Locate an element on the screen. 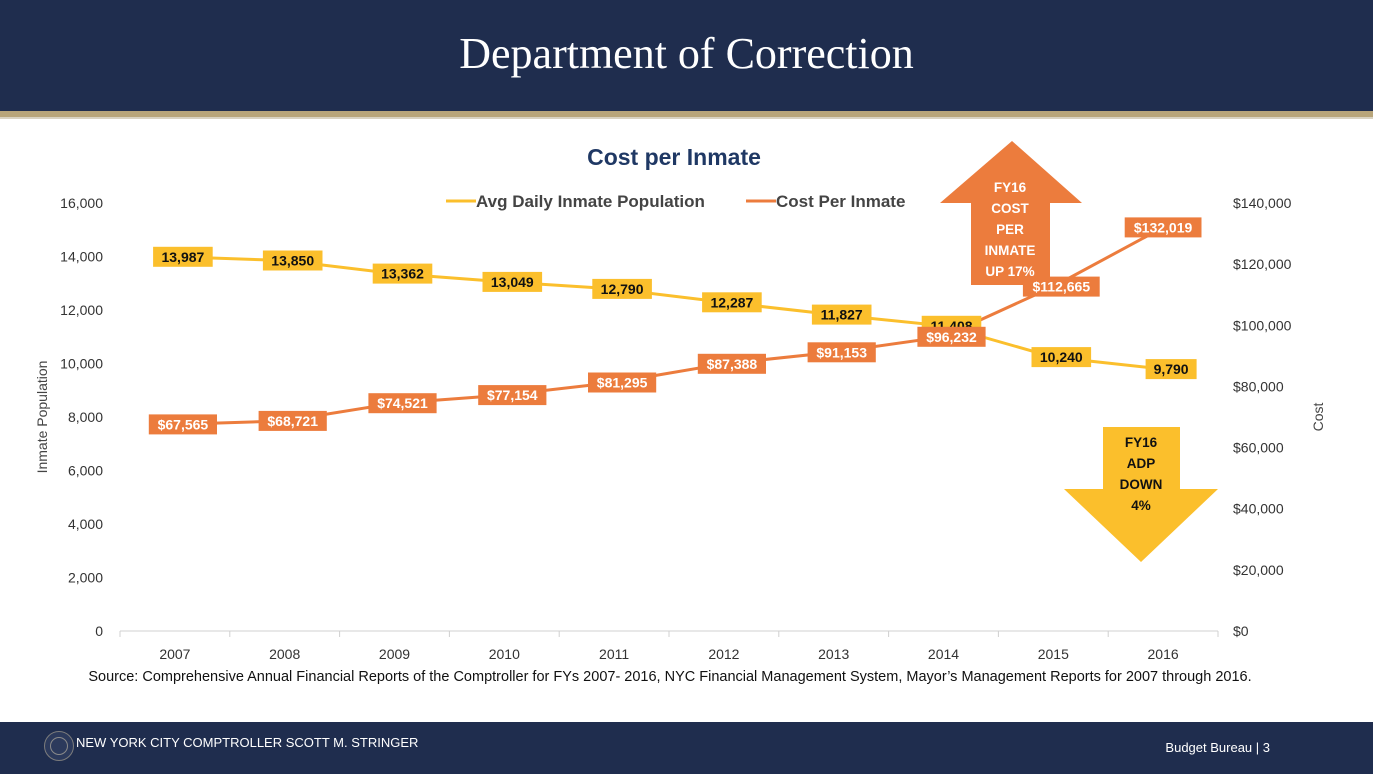  y2-tick-label: $20,000 is located at coordinates (1258, 570).